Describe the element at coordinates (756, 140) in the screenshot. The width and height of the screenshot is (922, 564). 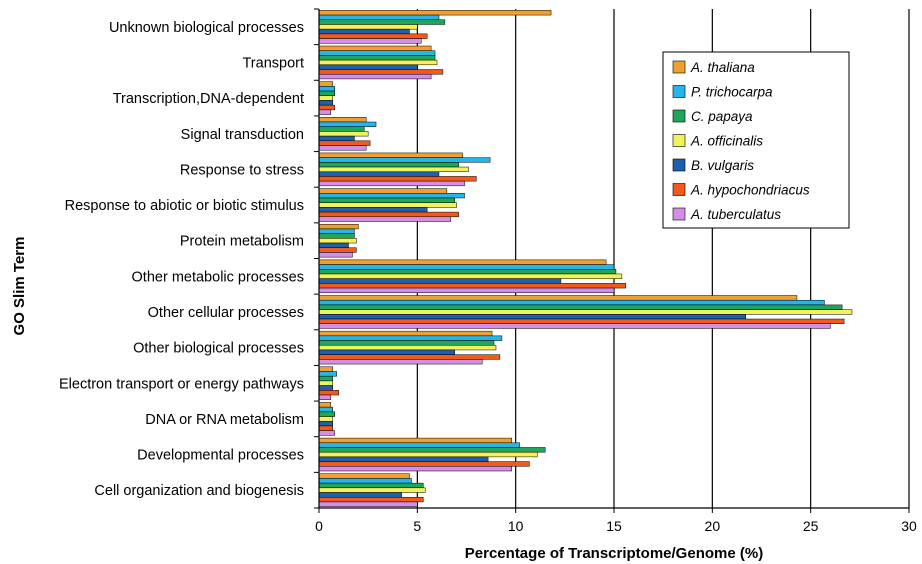
I see `legend-box` at that location.